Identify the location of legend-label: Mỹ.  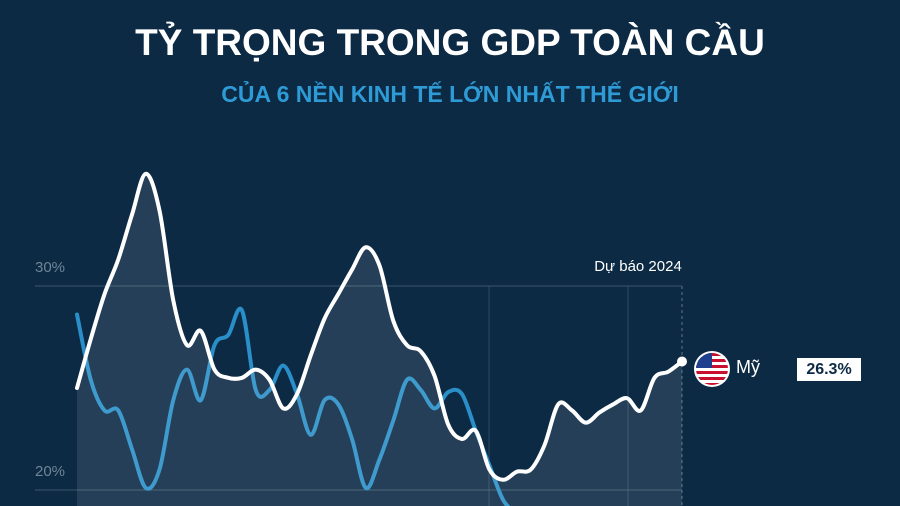
(748, 367).